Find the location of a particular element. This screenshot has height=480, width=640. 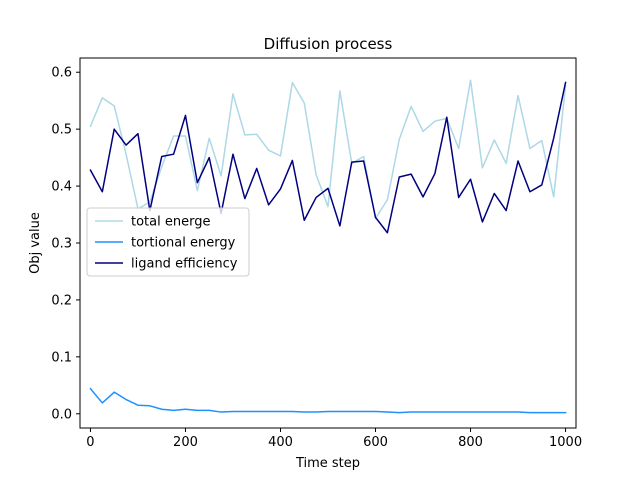

y-axis: 0.0 0.1 0.2 0.3 0.4 0.5 0.6 is located at coordinates (65, 244).